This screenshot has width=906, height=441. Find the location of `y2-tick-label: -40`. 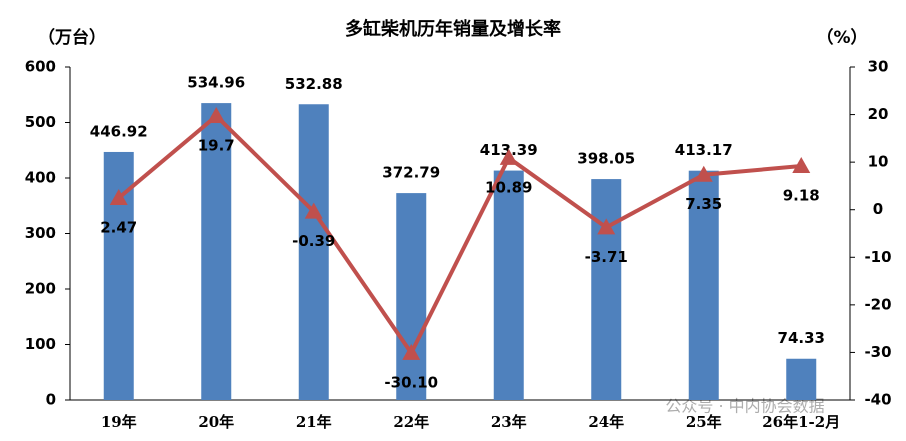

y2-tick-label: -40 is located at coordinates (877, 400).